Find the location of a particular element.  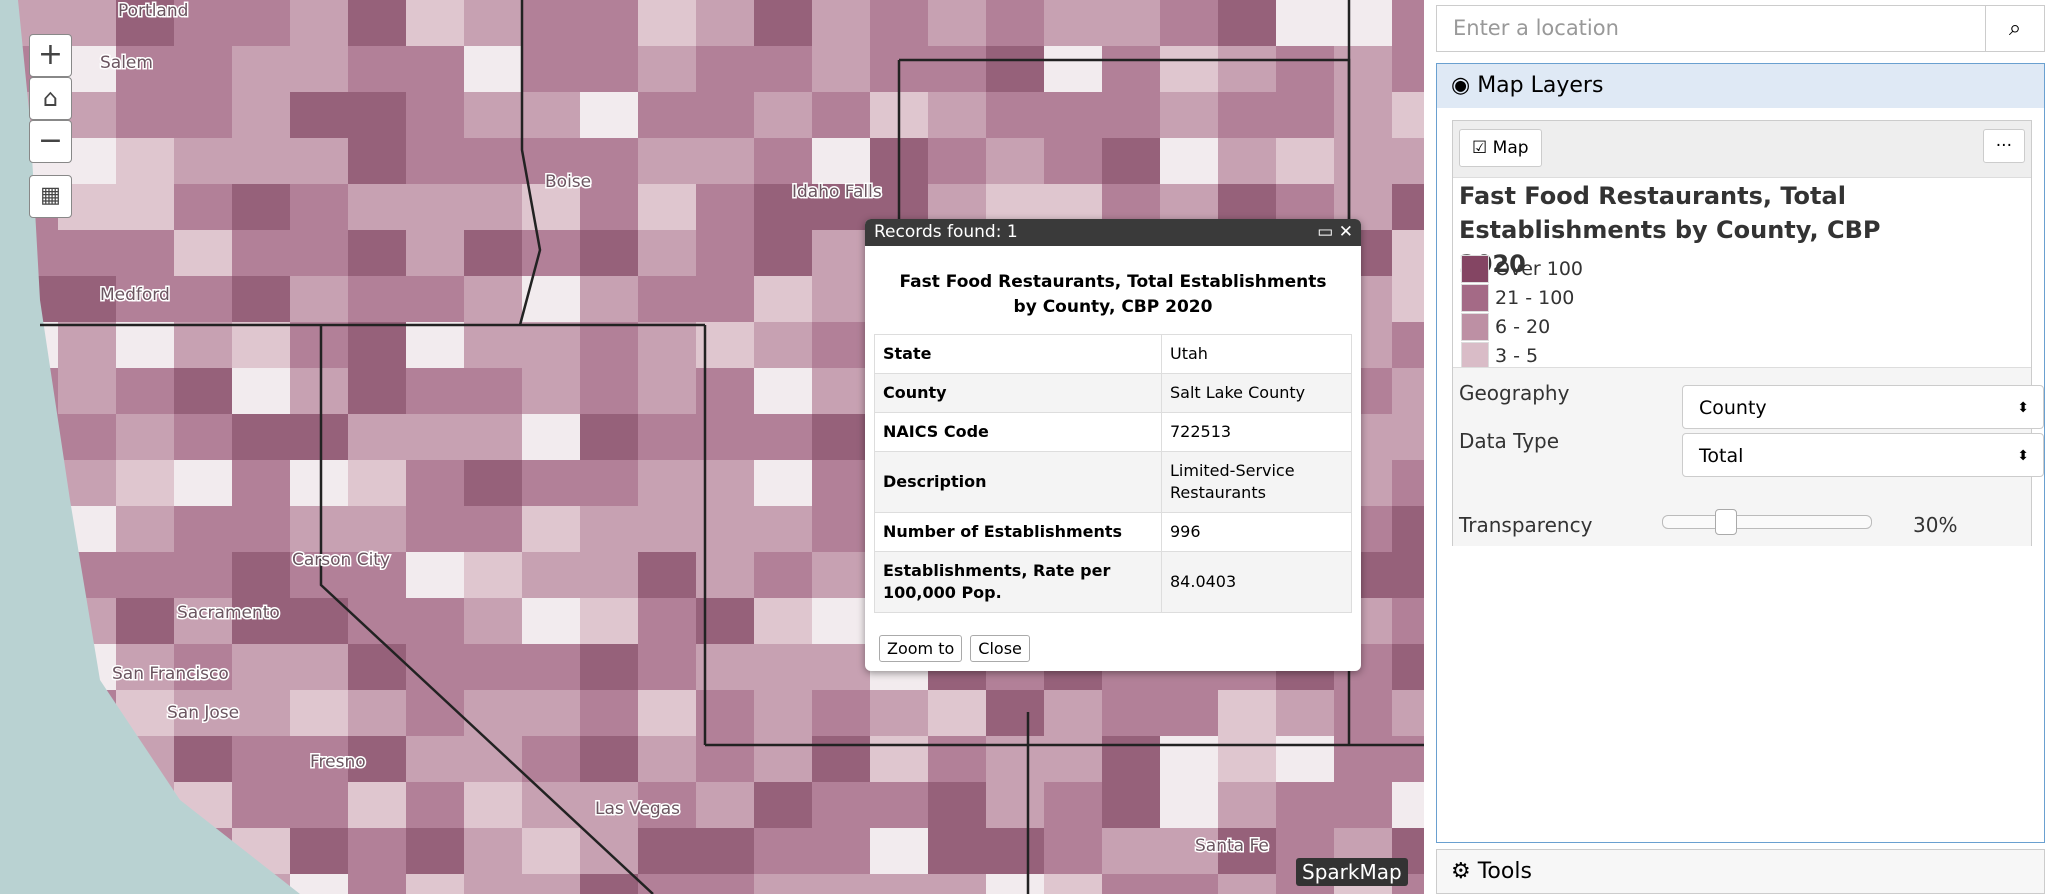

city-label: Salem is located at coordinates (126, 63).